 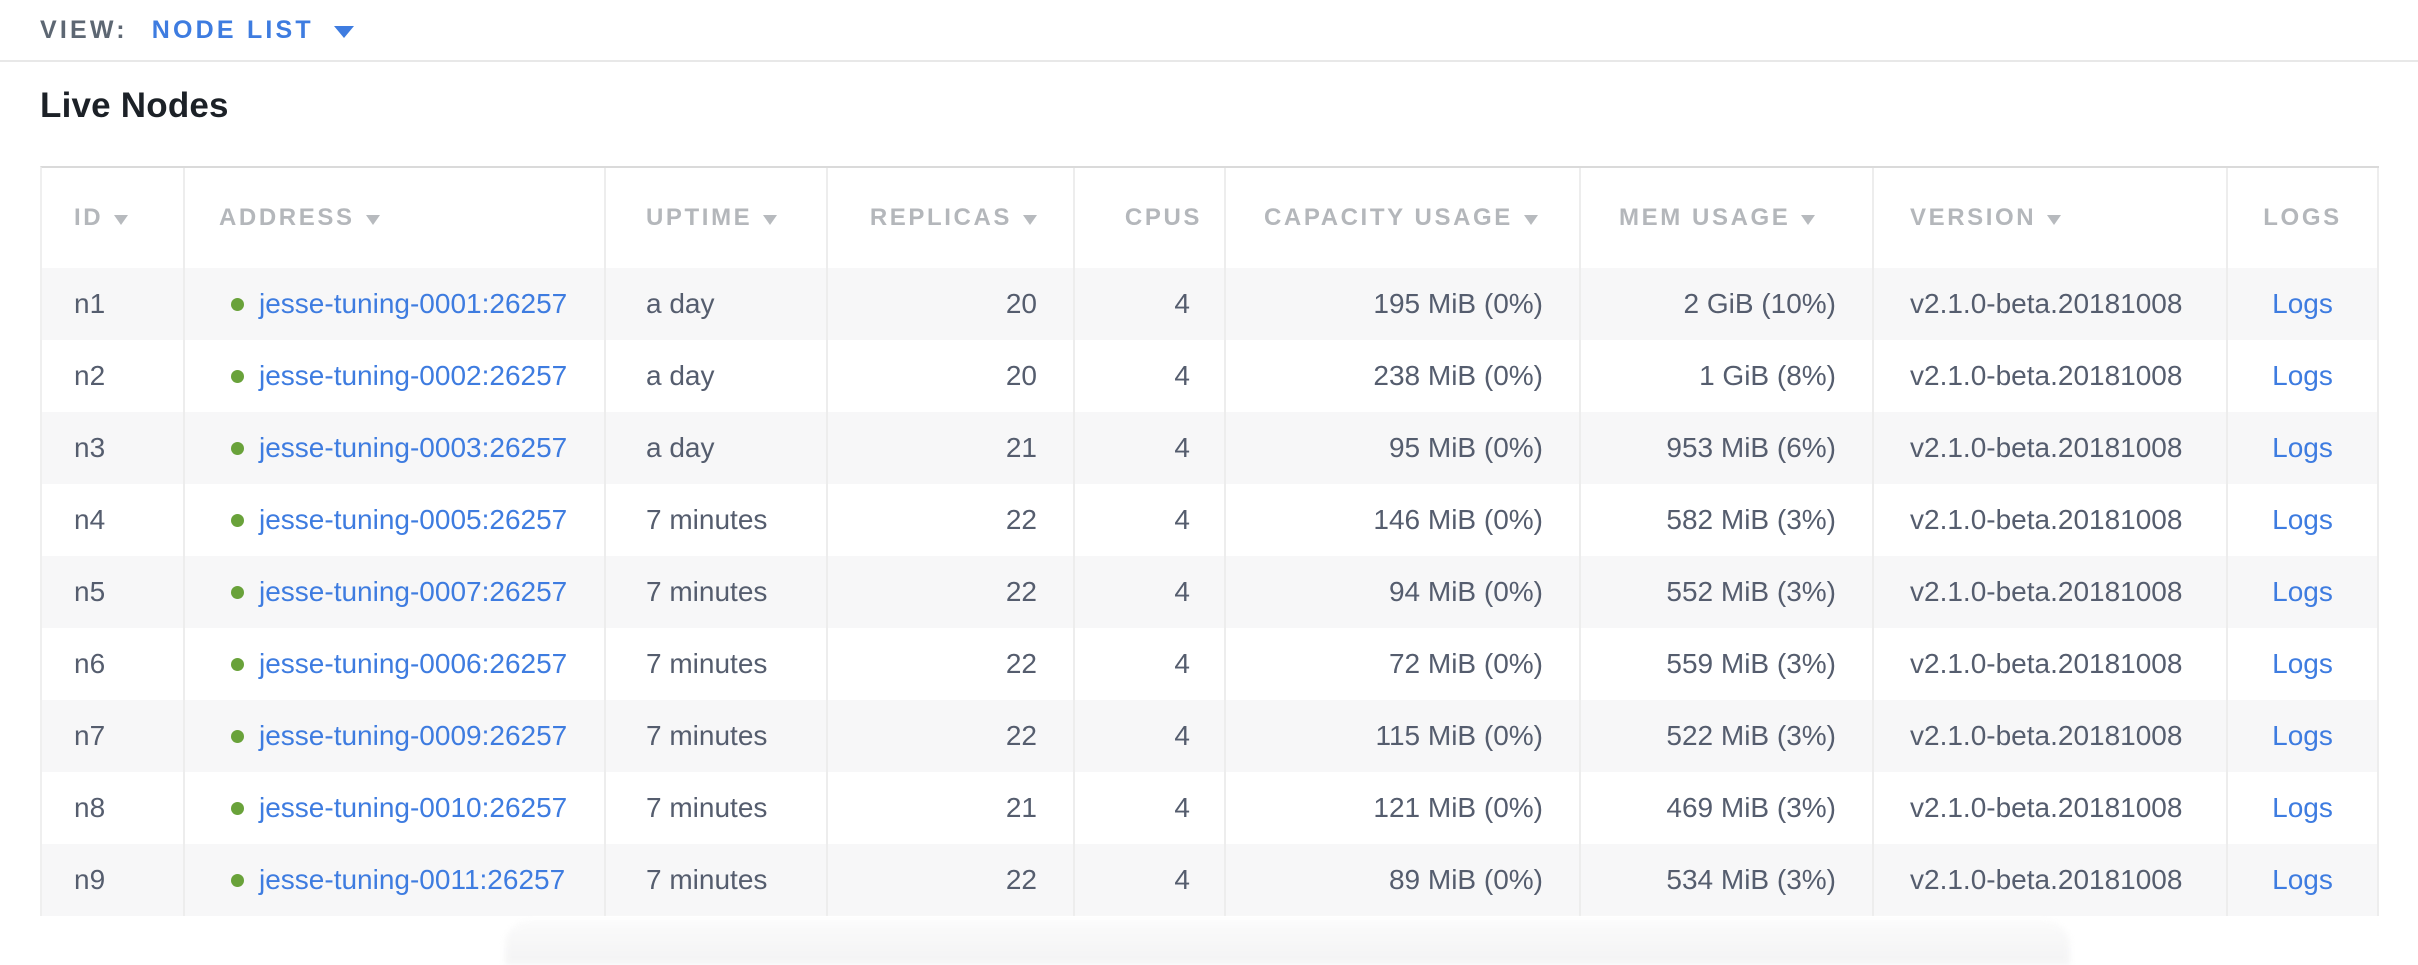 What do you see at coordinates (413, 447) in the screenshot?
I see `address-link: jesse-tuning-0003:26257` at bounding box center [413, 447].